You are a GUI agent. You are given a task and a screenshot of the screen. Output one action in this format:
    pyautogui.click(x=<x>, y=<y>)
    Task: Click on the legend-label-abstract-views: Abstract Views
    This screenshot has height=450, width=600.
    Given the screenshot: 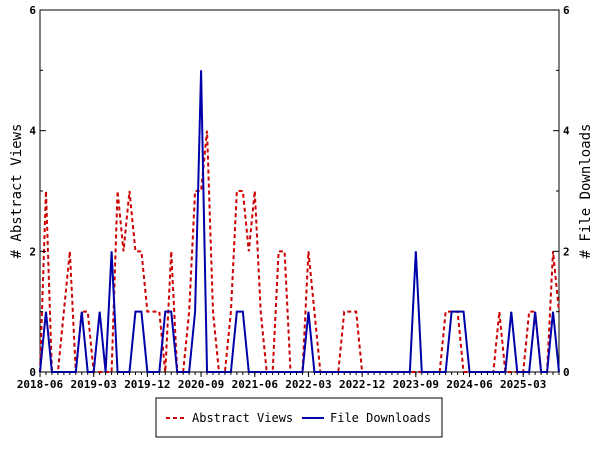 What is the action you would take?
    pyautogui.click(x=242, y=418)
    